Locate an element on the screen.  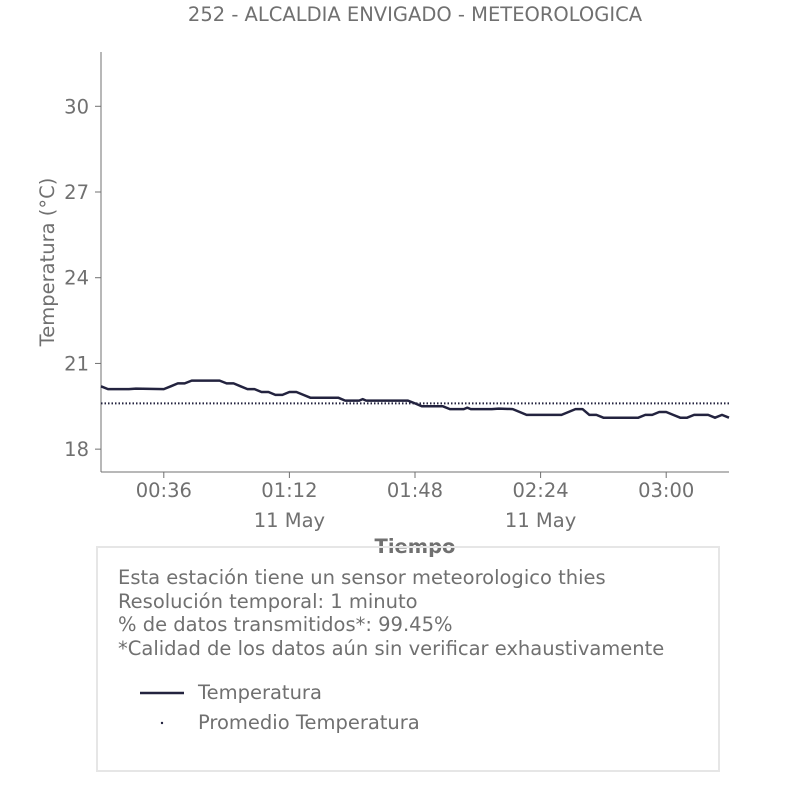
chart-title: 252 - ALCALDIA ENVIGADO - METEOROLOGICA is located at coordinates (415, 14).